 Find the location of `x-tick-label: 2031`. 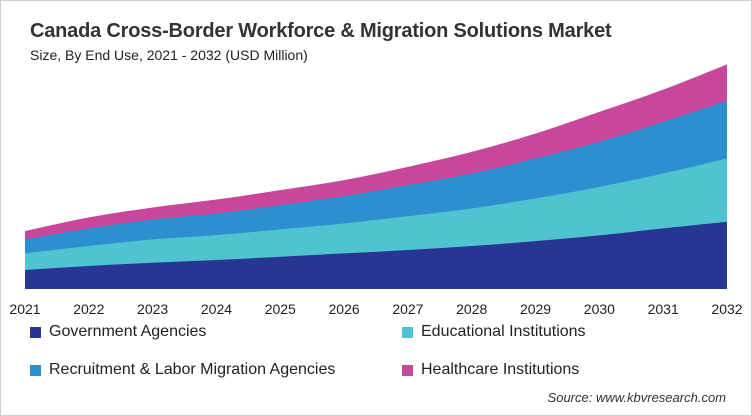

x-tick-label: 2031 is located at coordinates (663, 309).